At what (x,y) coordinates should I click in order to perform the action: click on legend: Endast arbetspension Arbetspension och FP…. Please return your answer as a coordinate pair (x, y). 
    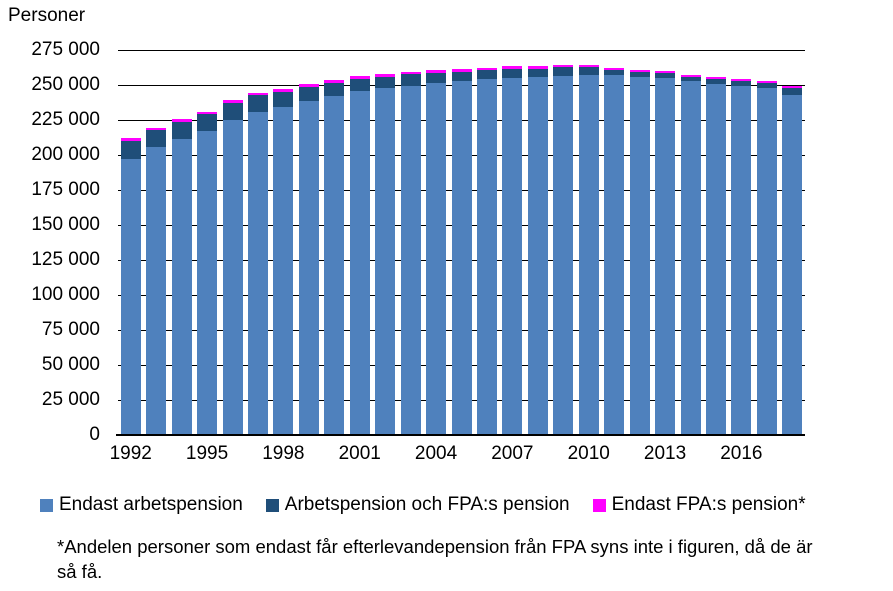
    Looking at the image, I should click on (423, 505).